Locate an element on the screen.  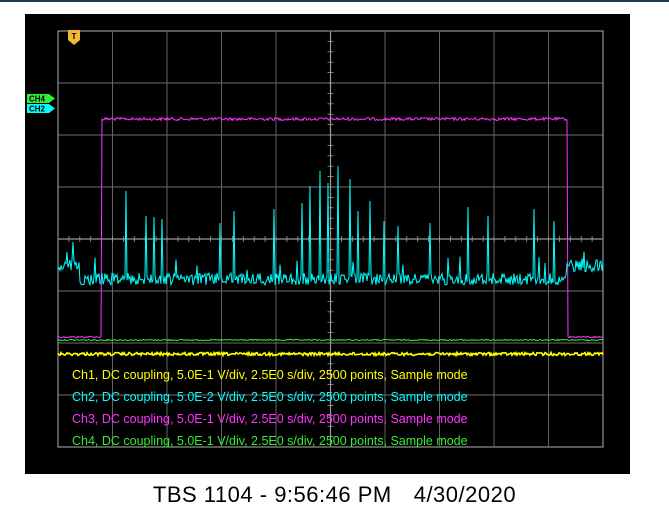
top-rule is located at coordinates (334, 1).